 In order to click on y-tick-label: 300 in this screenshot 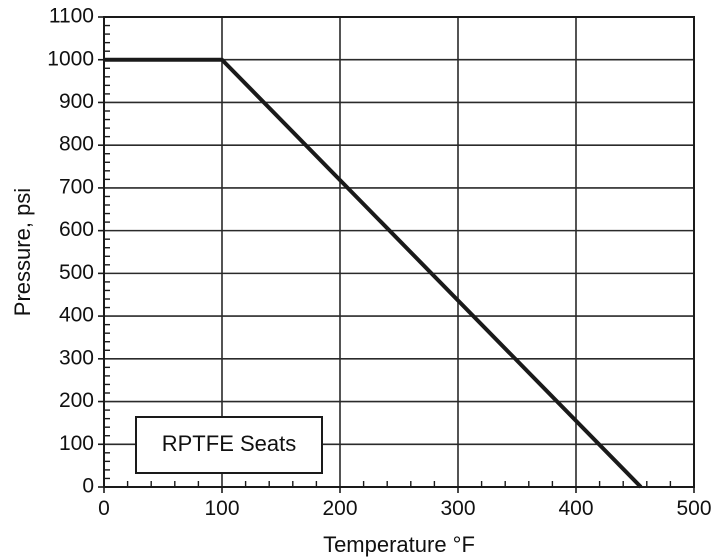, I will do `click(76, 357)`.